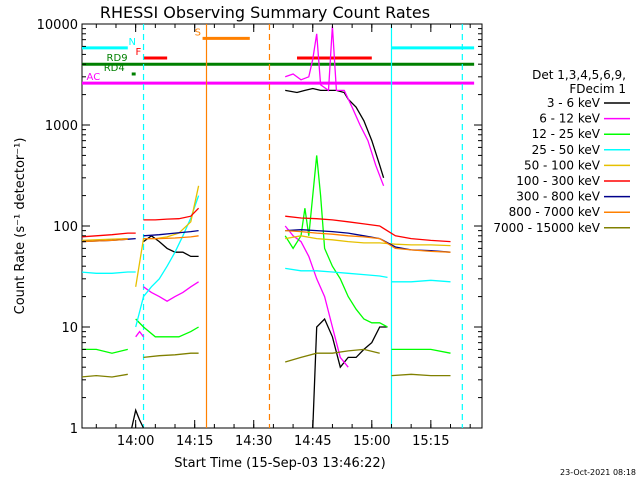 The width and height of the screenshot is (640, 480). What do you see at coordinates (65, 227) in the screenshot?
I see `y-tick-label: 100` at bounding box center [65, 227].